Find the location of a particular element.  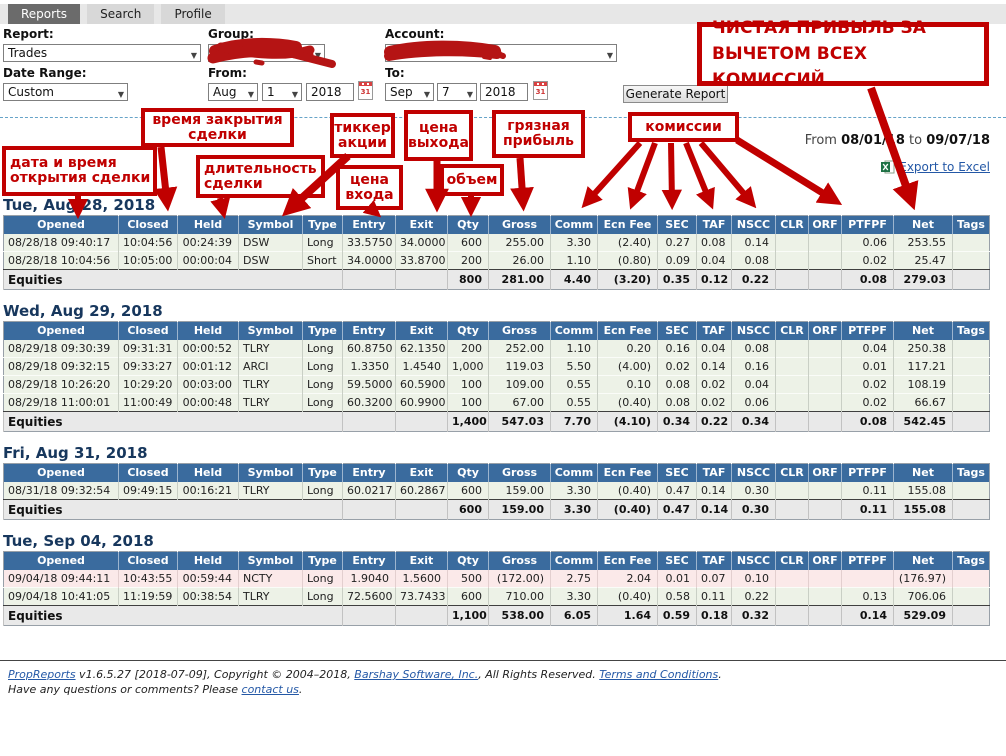

trade-cell: 250.38 is located at coordinates (923, 348).